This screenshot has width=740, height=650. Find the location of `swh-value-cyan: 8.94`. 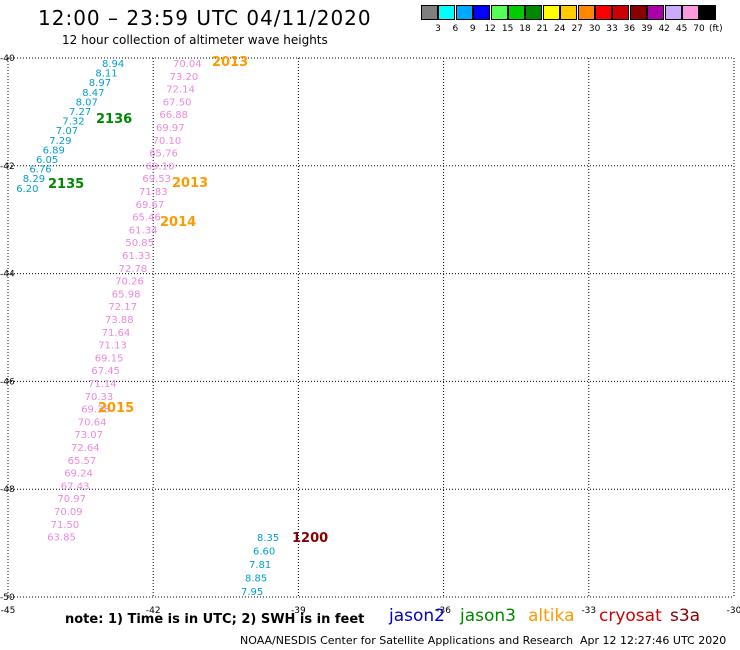

swh-value-cyan: 8.94 is located at coordinates (113, 64).